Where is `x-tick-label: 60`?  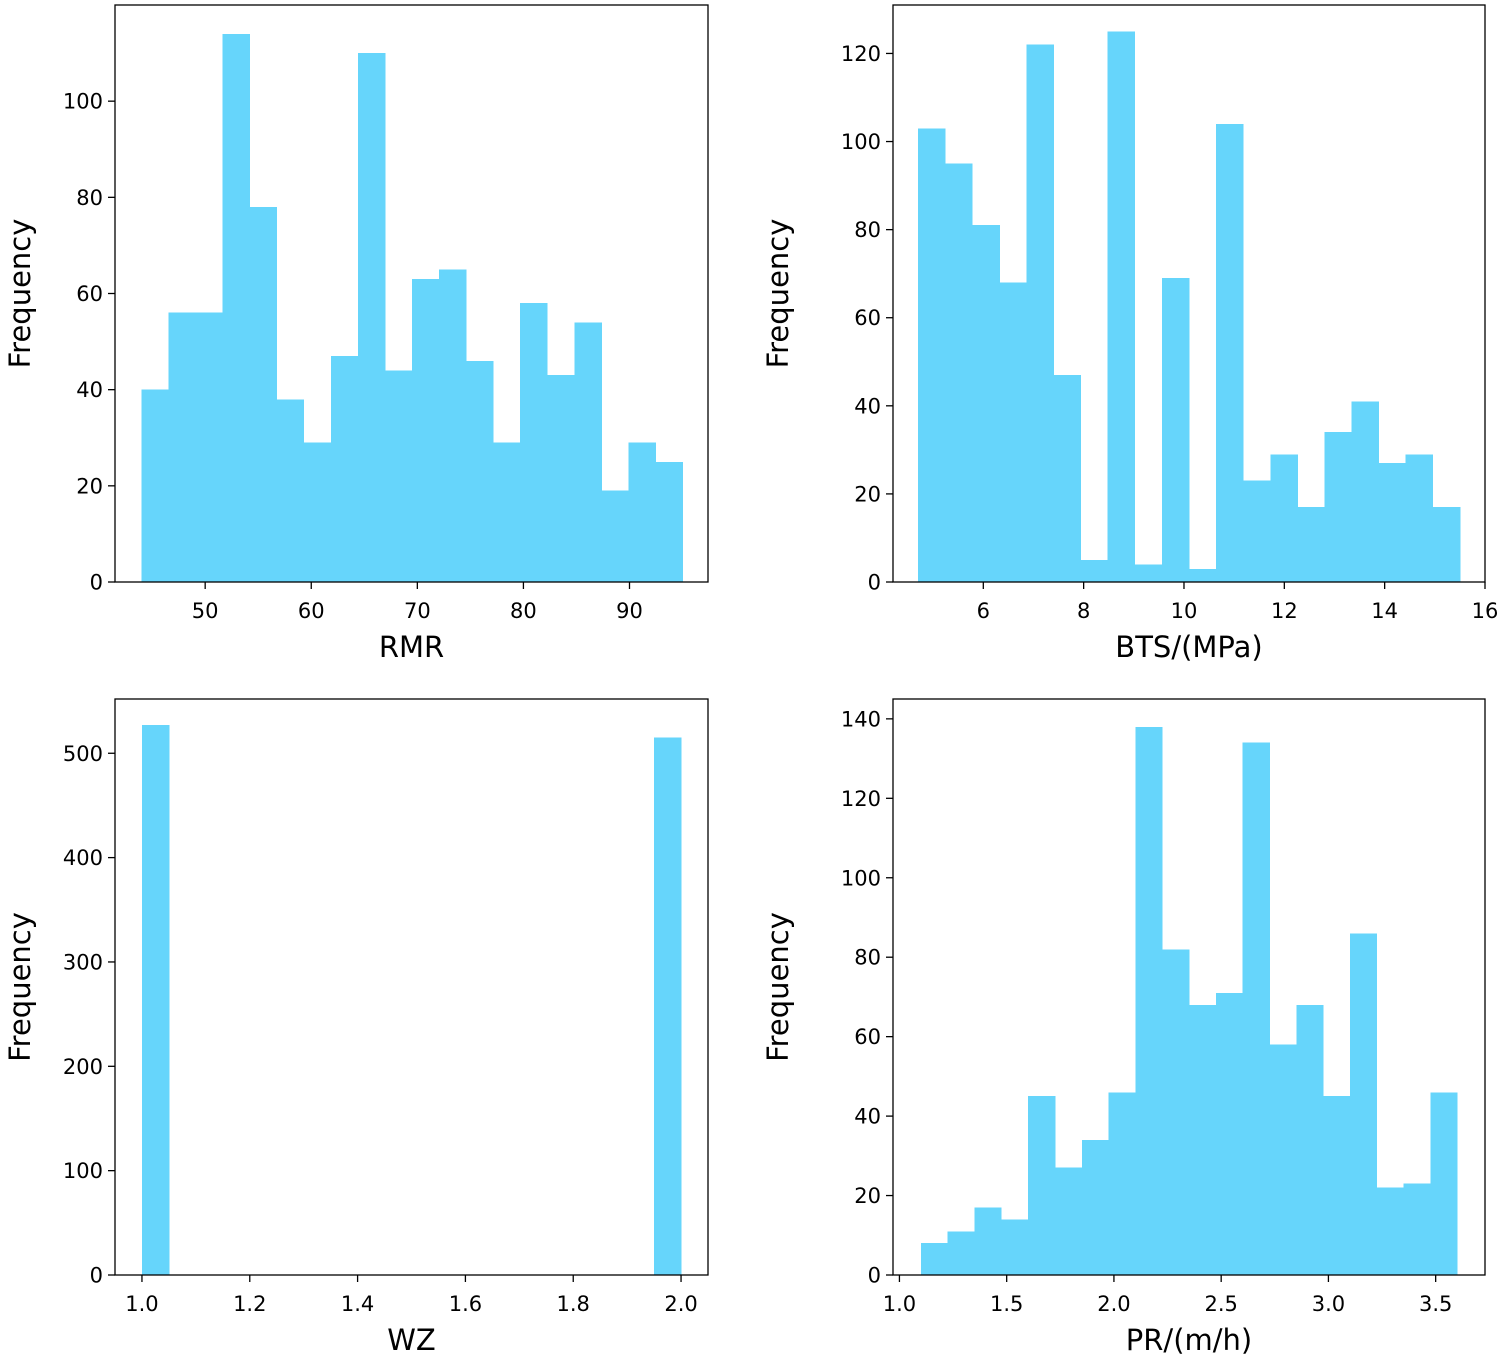 x-tick-label: 60 is located at coordinates (311, 611).